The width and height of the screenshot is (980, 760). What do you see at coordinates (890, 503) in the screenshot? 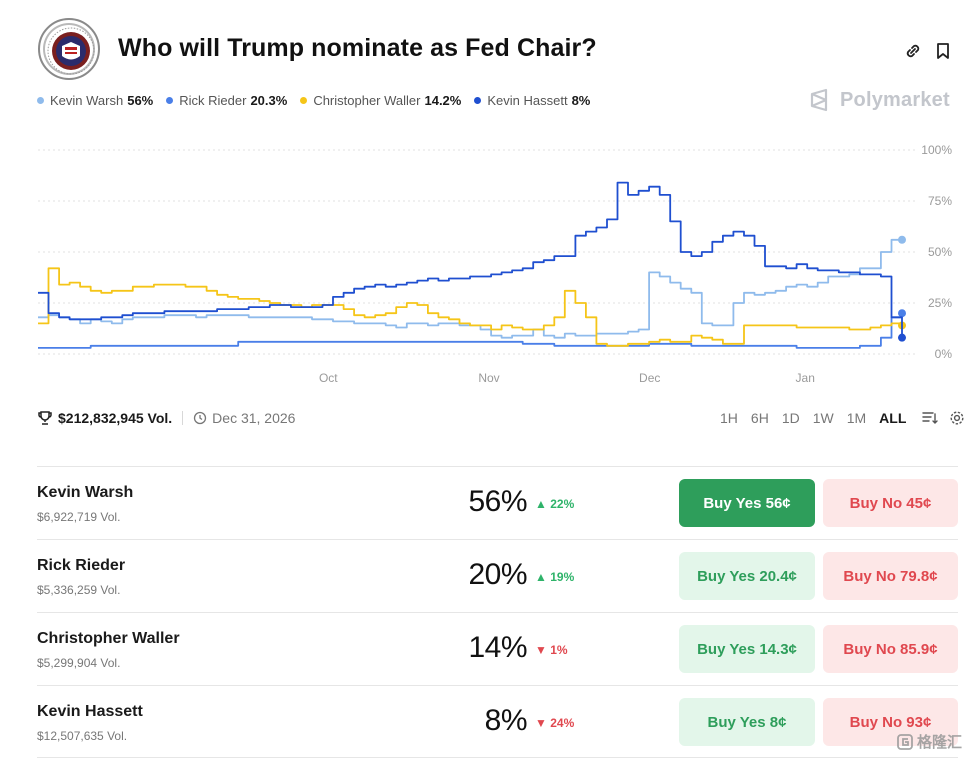
I see `buy-no-button: Buy No 45¢` at bounding box center [890, 503].